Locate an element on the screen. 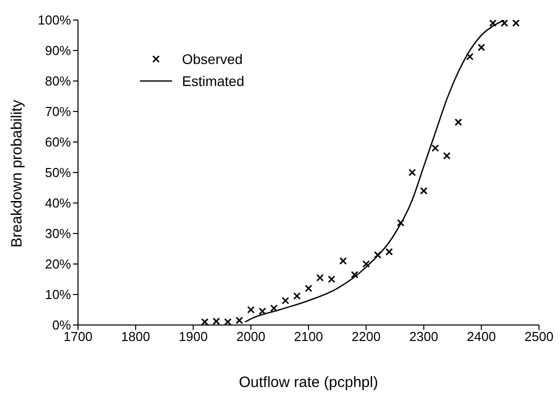 This screenshot has width=560, height=400. y-tick-label: 70% is located at coordinates (58, 112).